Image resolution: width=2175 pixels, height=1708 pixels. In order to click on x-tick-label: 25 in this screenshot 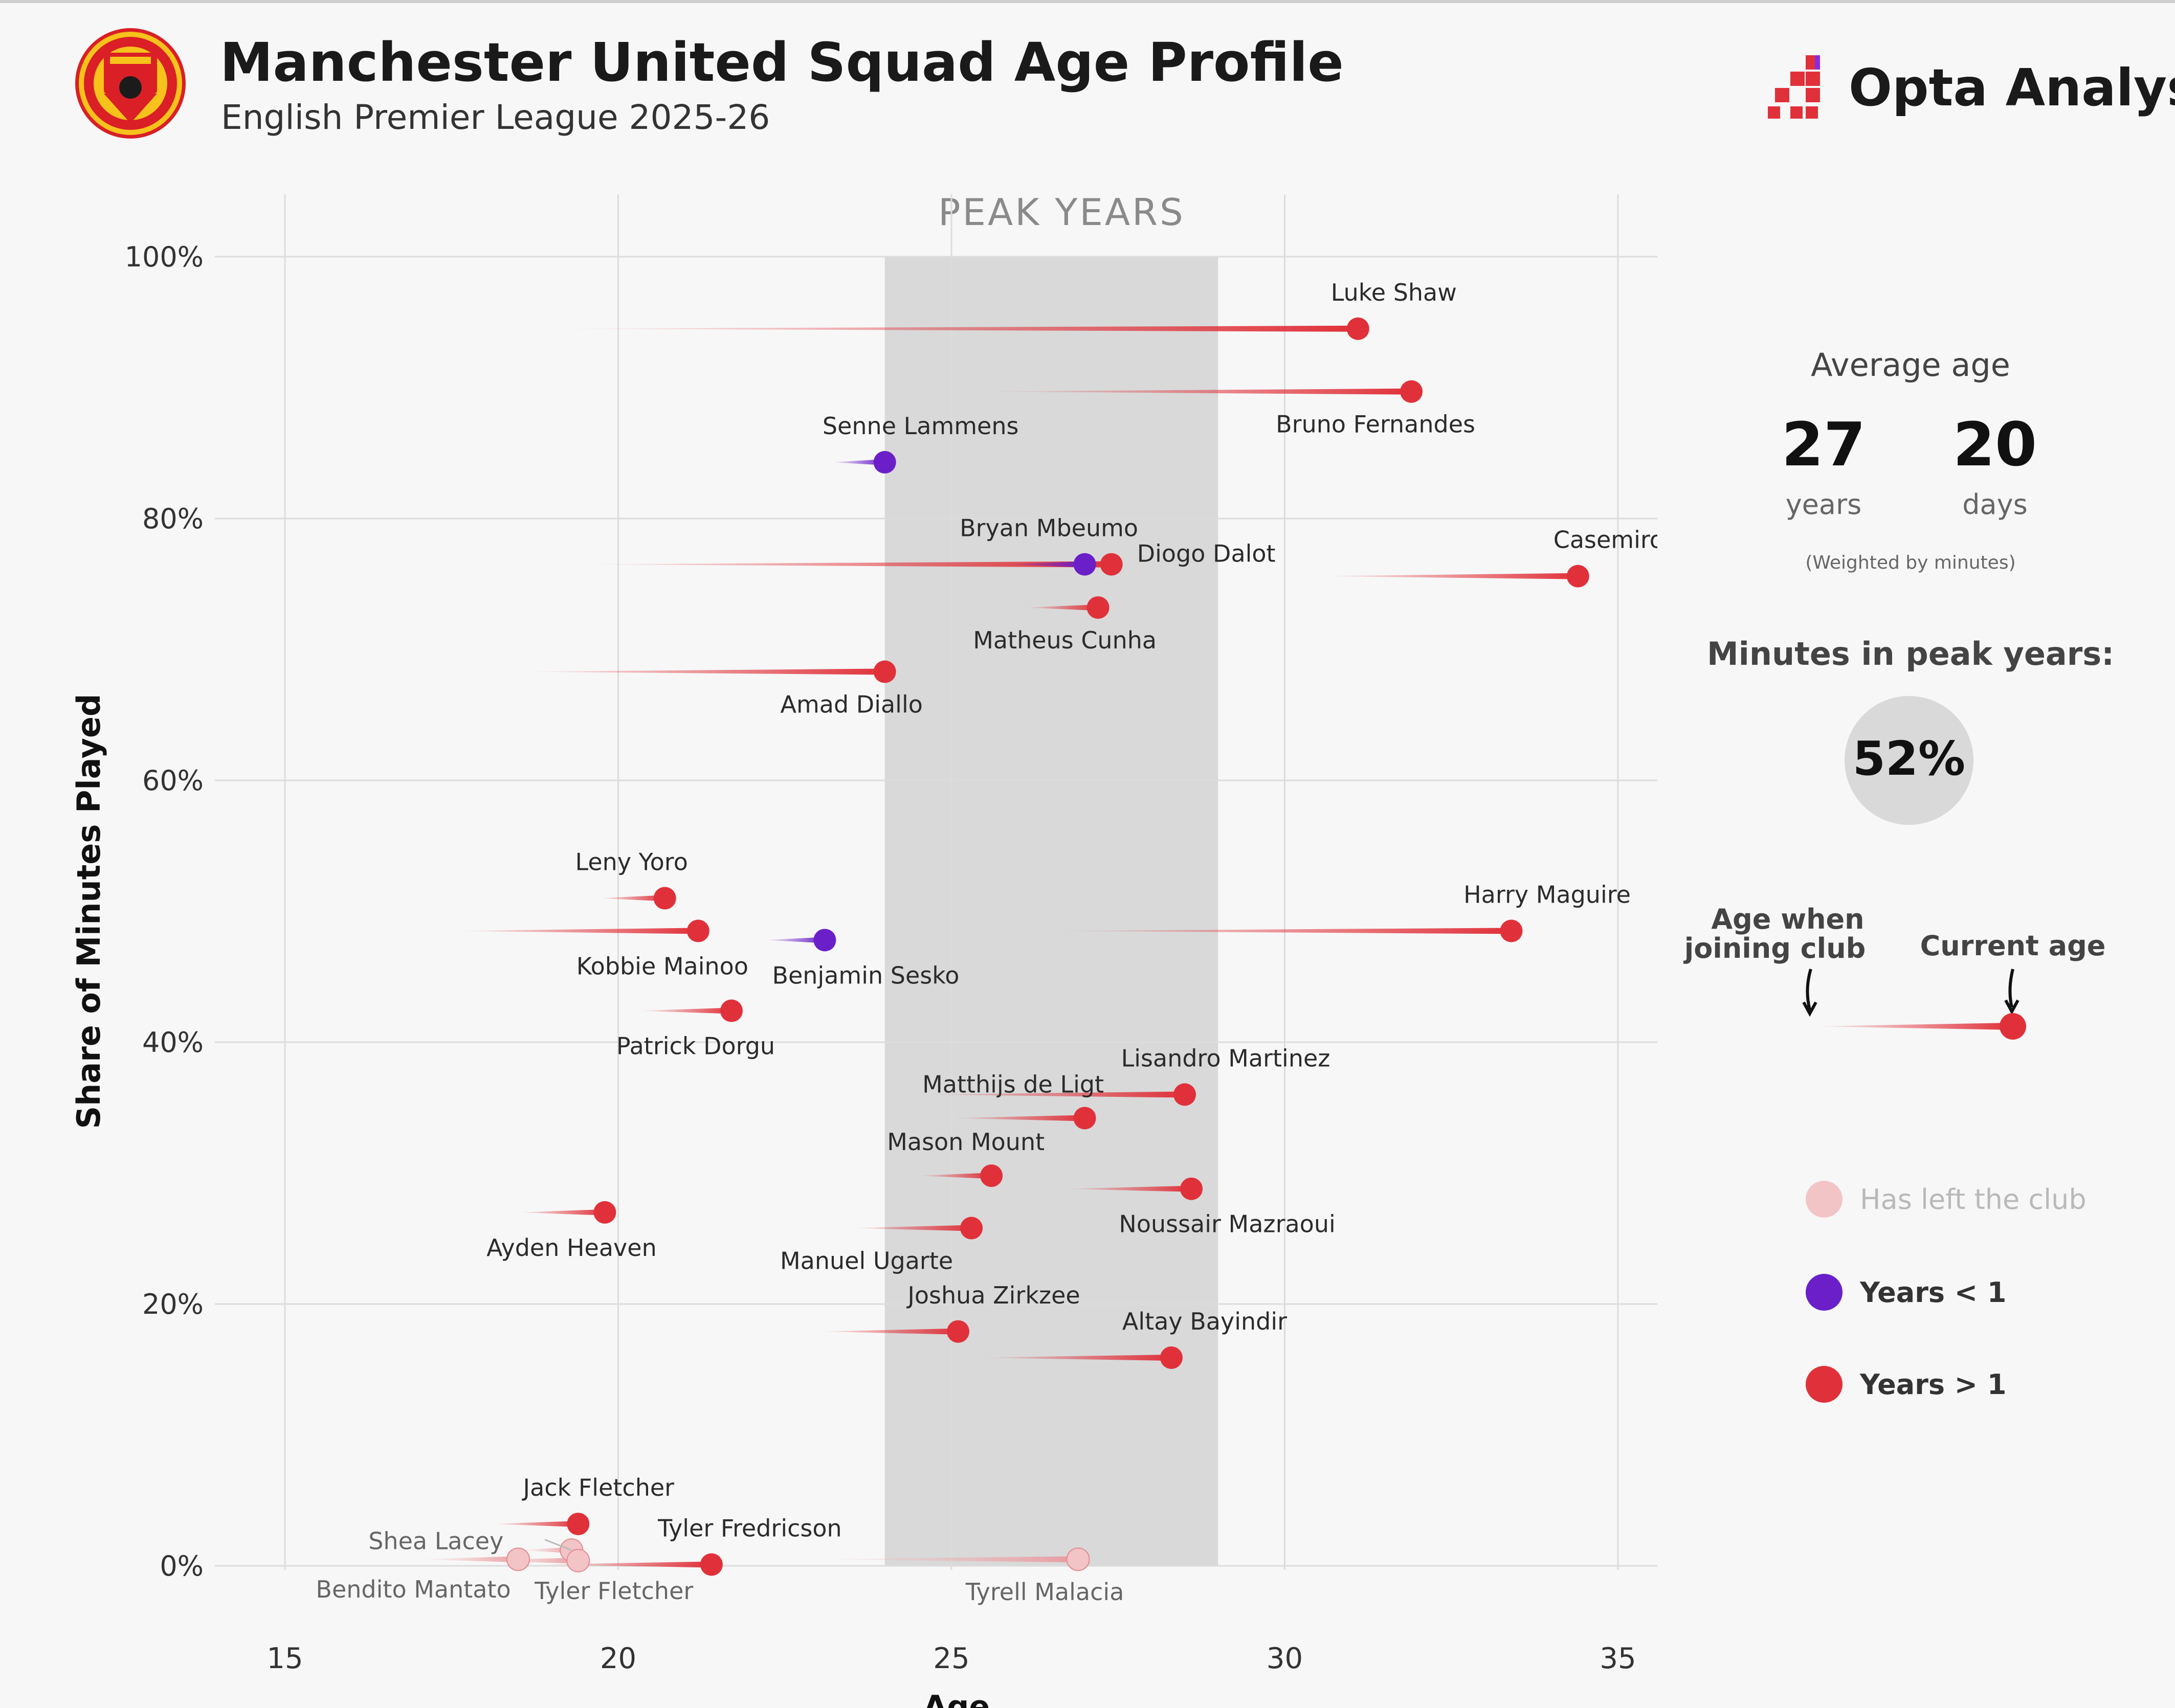, I will do `click(951, 1658)`.